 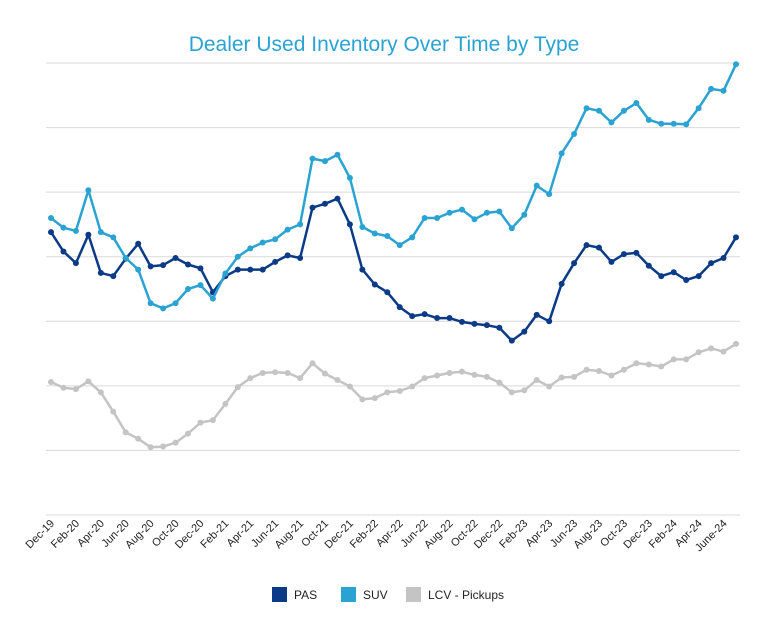 What do you see at coordinates (214, 534) in the screenshot?
I see `x-tick-label: Feb-21` at bounding box center [214, 534].